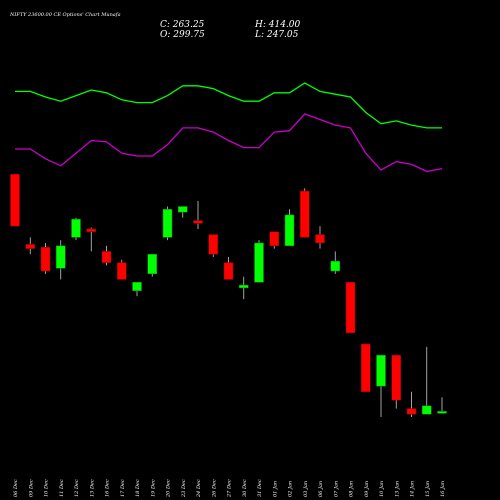  Describe the element at coordinates (275, 489) in the screenshot. I see `x-tick-label: 01 Jan` at that location.